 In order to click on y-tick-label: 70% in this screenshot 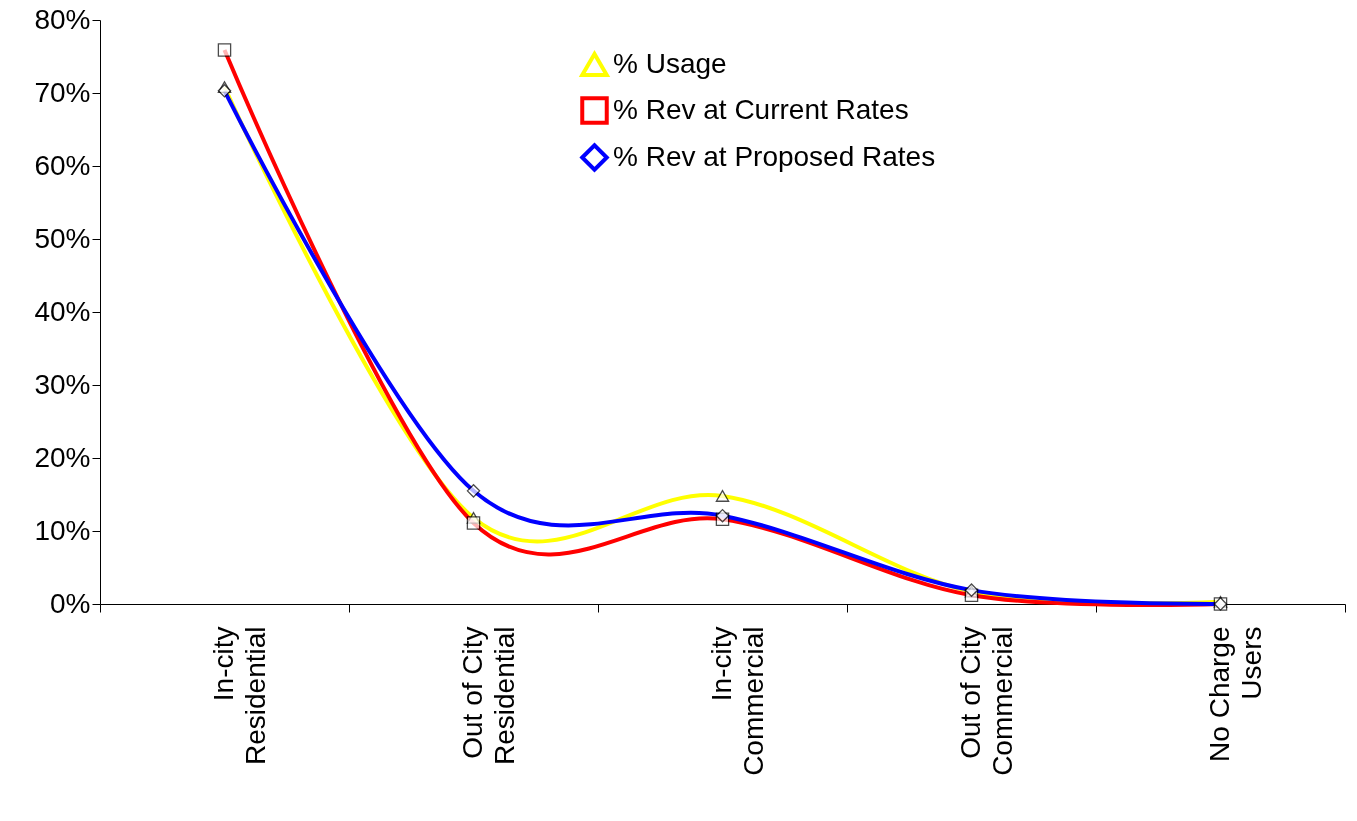, I will do `click(62, 92)`.